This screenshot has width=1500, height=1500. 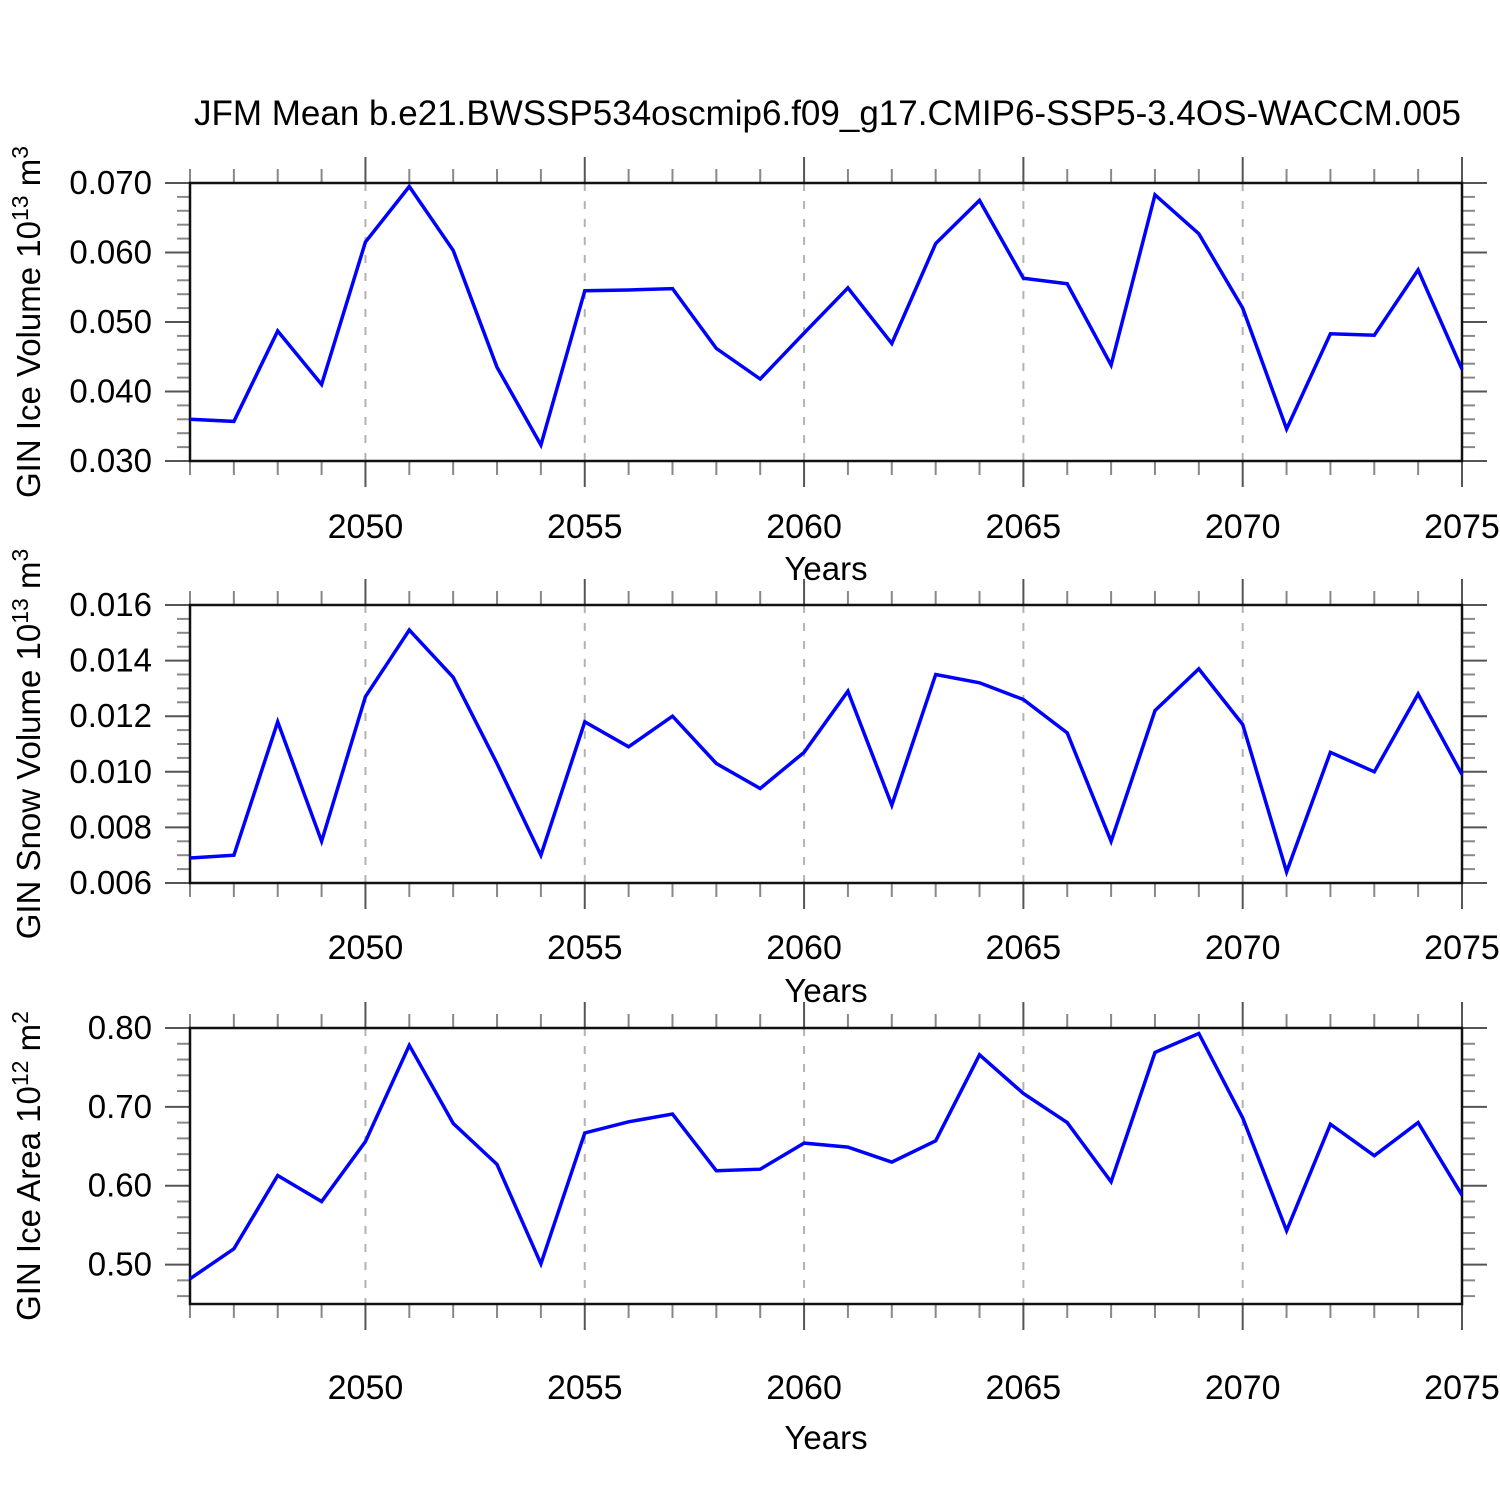 What do you see at coordinates (110, 771) in the screenshot?
I see `y-tick-label: 0.010` at bounding box center [110, 771].